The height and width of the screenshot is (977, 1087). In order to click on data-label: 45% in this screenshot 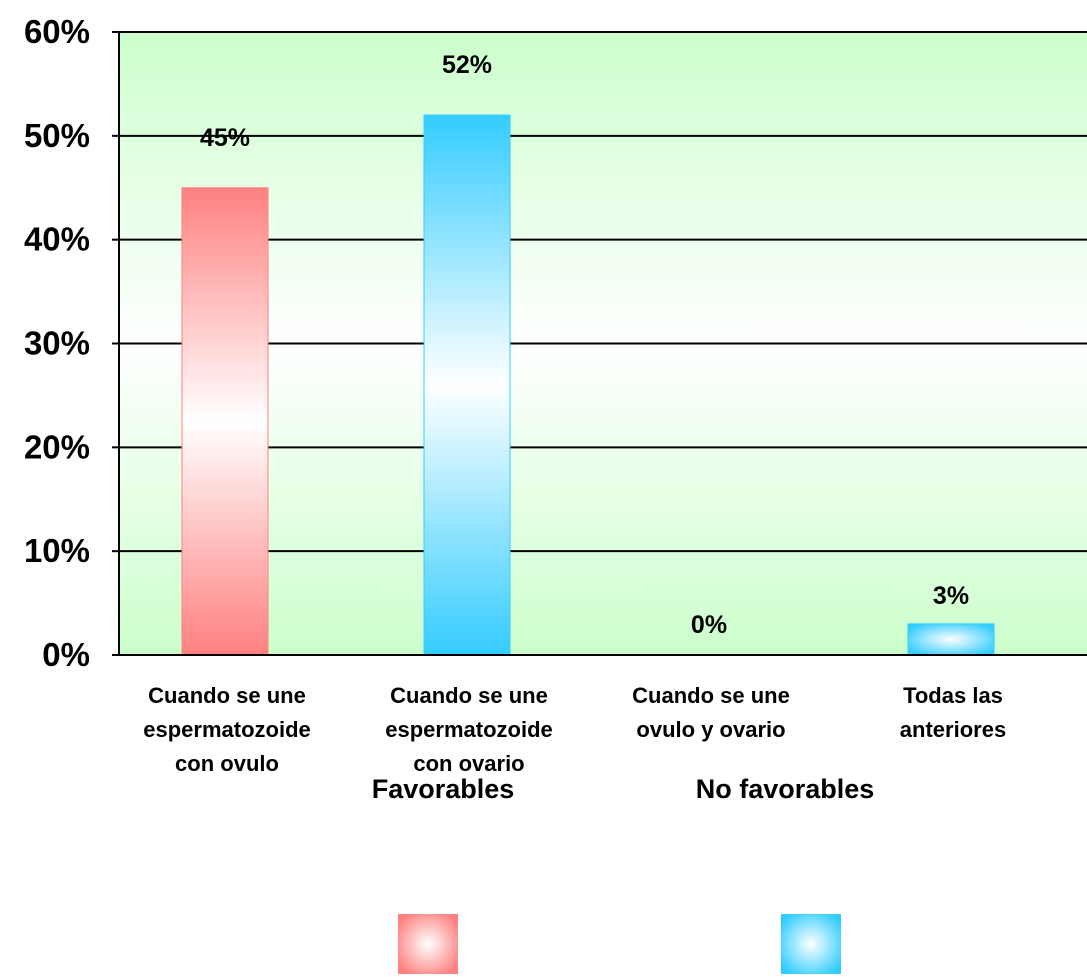, I will do `click(225, 138)`.